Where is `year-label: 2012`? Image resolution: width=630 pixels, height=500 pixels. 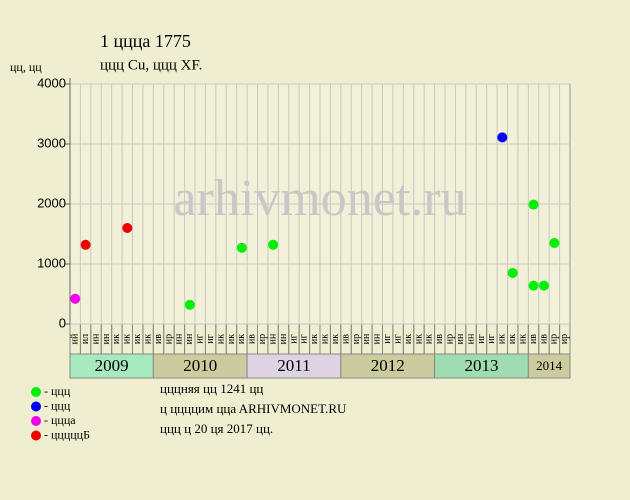
year-label: 2012 is located at coordinates (388, 365).